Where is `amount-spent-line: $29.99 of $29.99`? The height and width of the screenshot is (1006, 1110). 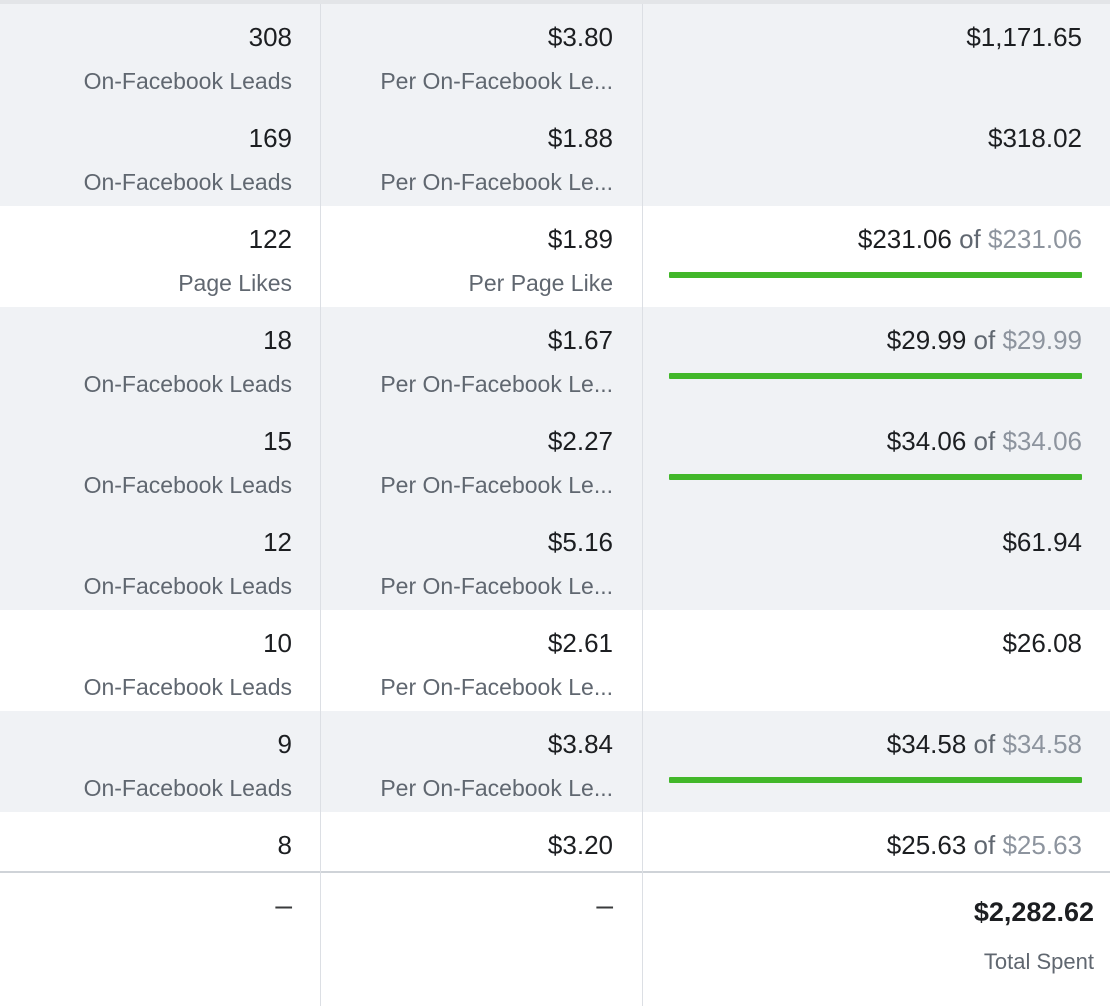 amount-spent-line: $29.99 of $29.99 is located at coordinates (862, 340).